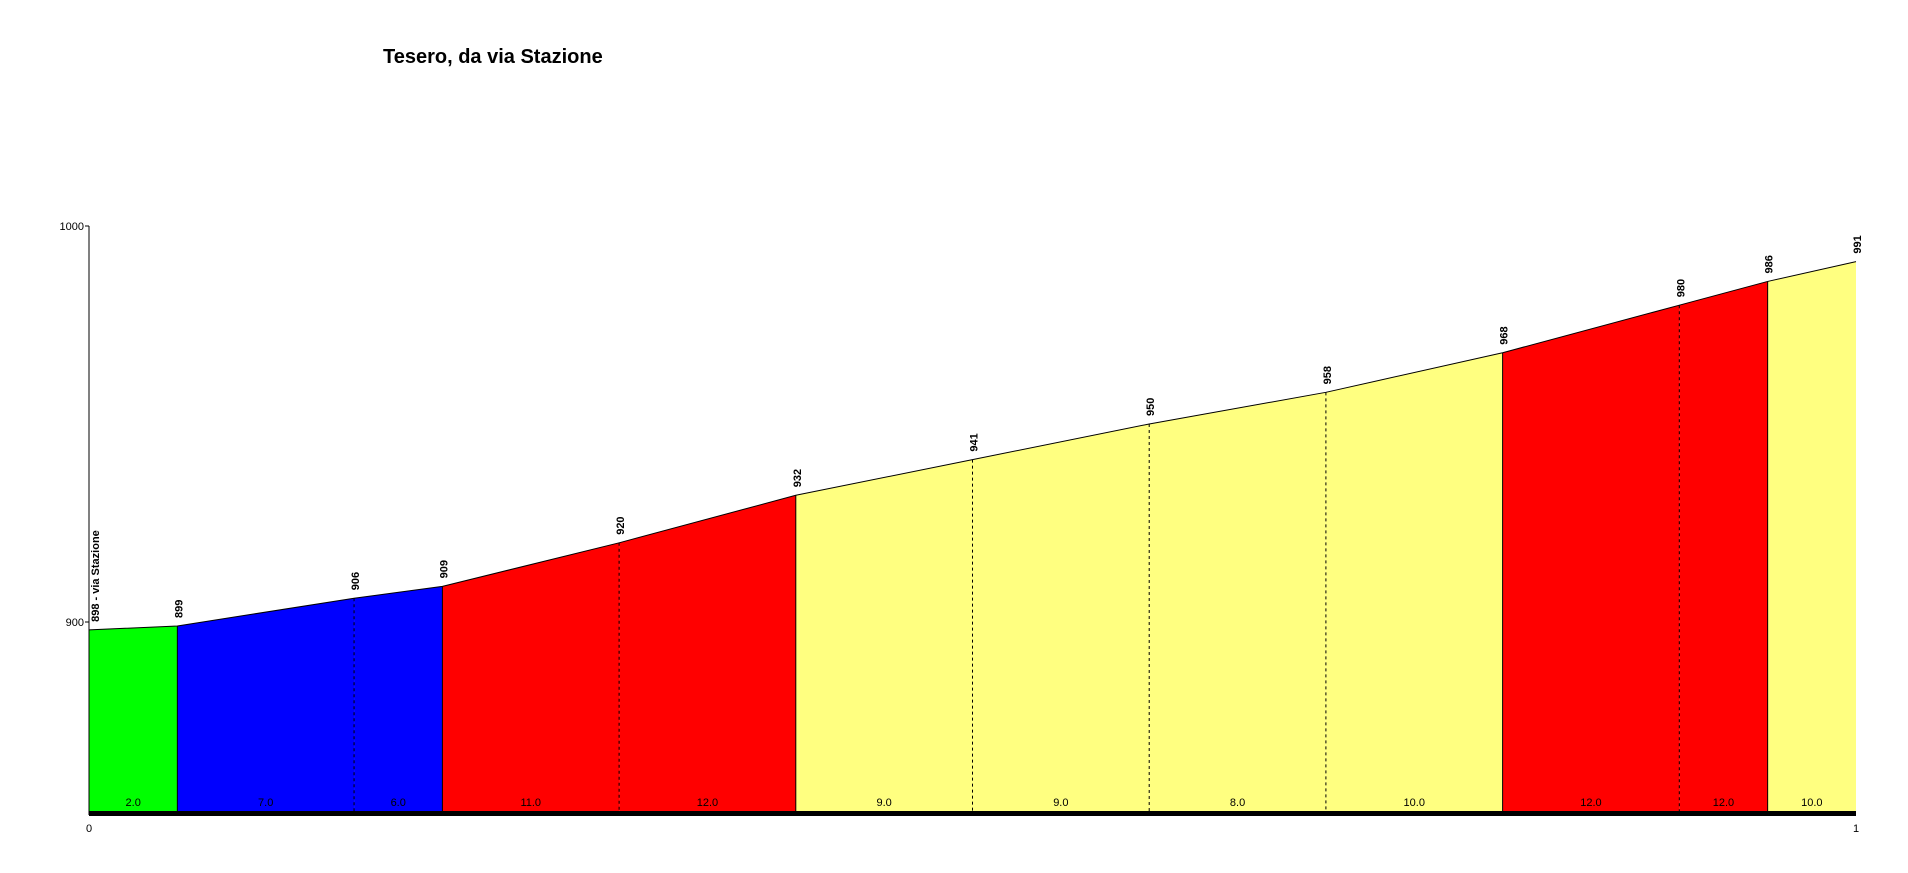 This screenshot has width=1908, height=873. What do you see at coordinates (1770, 264) in the screenshot?
I see `elevation-label: 986` at bounding box center [1770, 264].